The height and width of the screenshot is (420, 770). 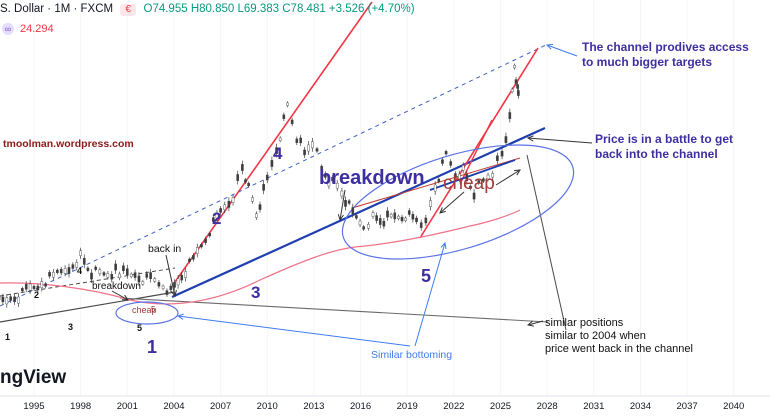 I want to click on battle-arrow, so click(x=560, y=140).